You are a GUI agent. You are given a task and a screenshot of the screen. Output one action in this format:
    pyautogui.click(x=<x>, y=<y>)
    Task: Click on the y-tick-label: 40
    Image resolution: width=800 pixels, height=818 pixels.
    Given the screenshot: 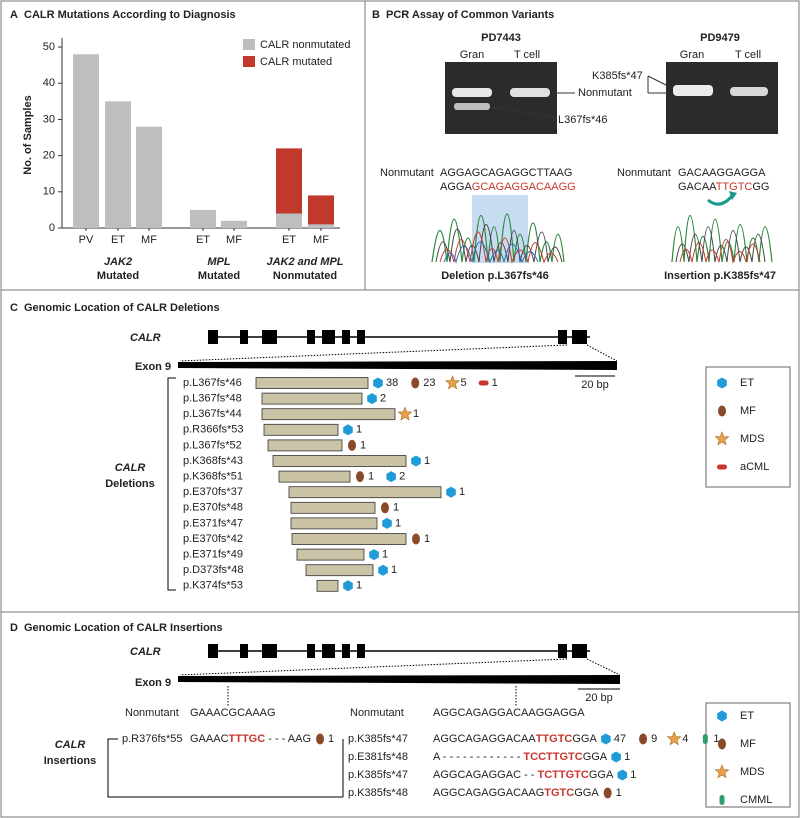 What is the action you would take?
    pyautogui.click(x=49, y=83)
    